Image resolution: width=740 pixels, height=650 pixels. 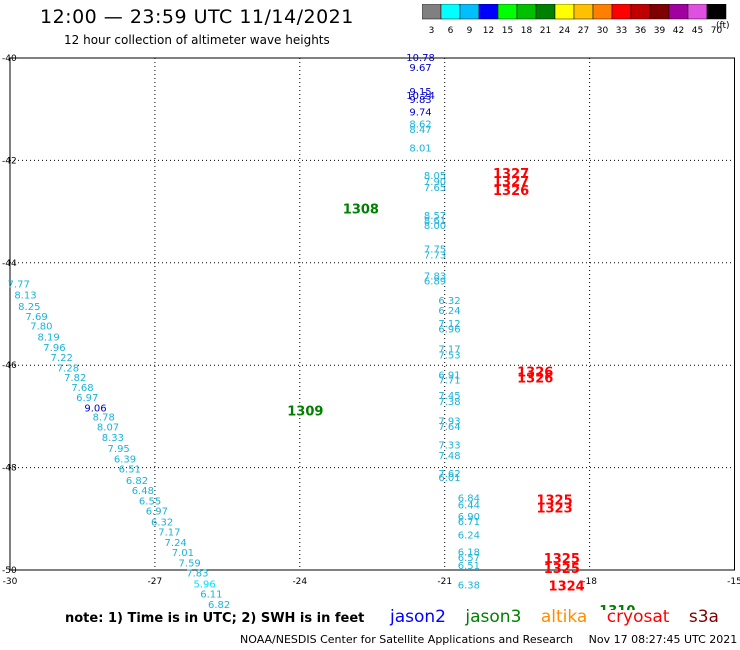 I want to click on wave-height-value: 8.78, so click(x=104, y=417).